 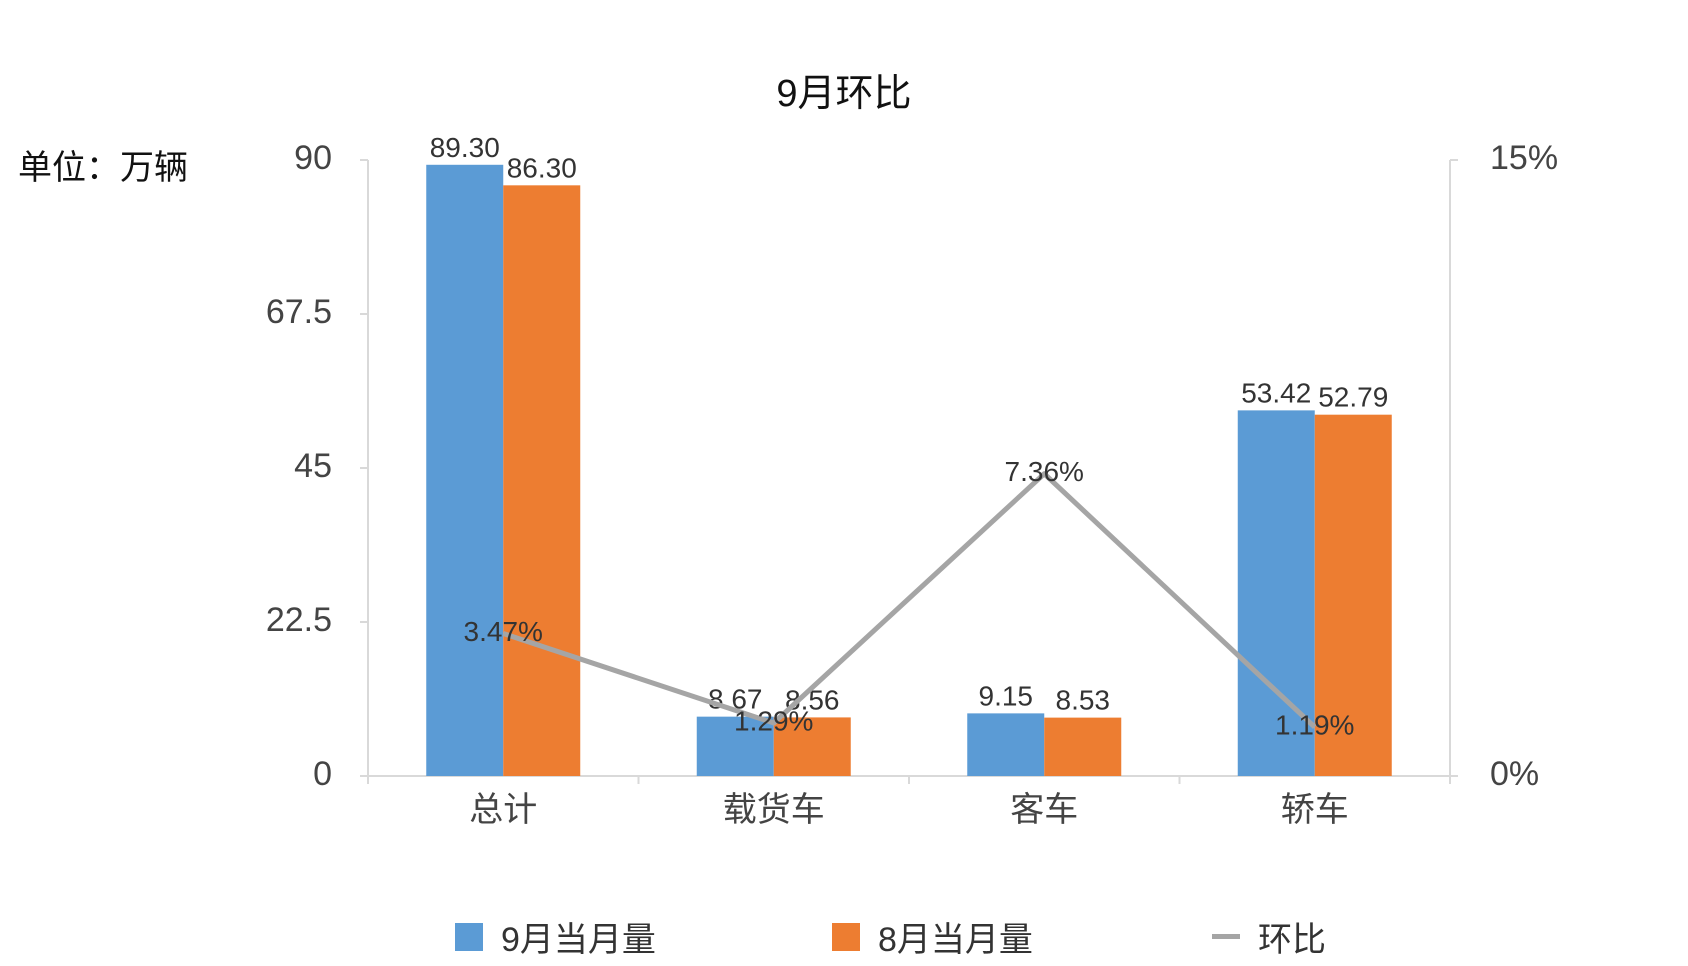 What do you see at coordinates (1006, 695) in the screenshot?
I see `bar-data-label: 9.15` at bounding box center [1006, 695].